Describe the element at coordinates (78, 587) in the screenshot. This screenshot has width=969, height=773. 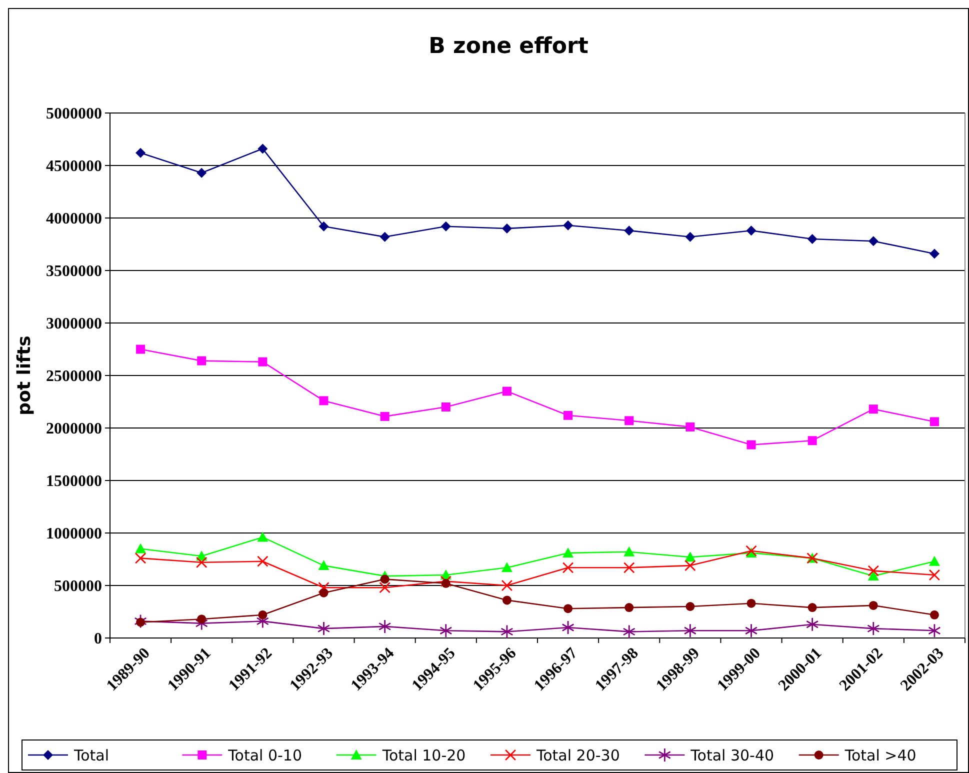
I see `y-tick-label: 500000` at that location.